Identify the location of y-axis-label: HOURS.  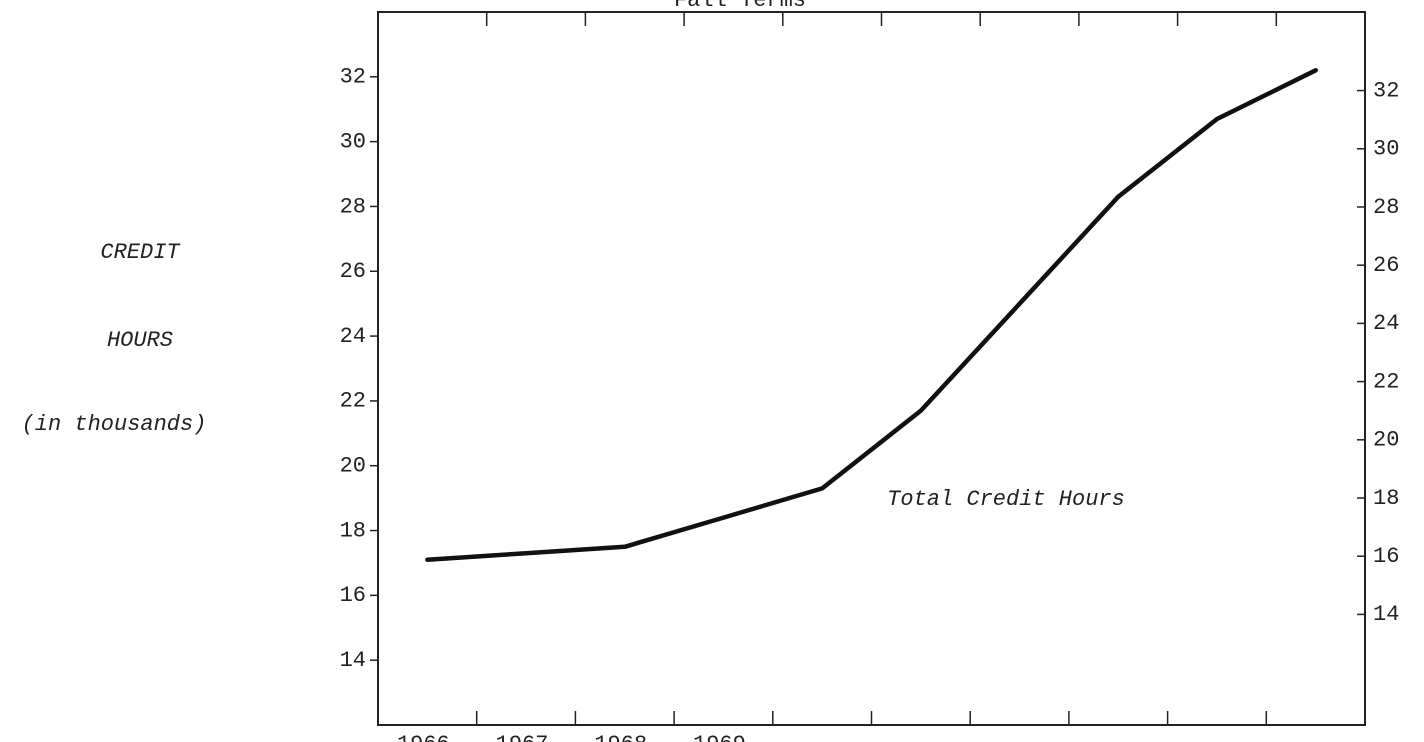
(140, 340).